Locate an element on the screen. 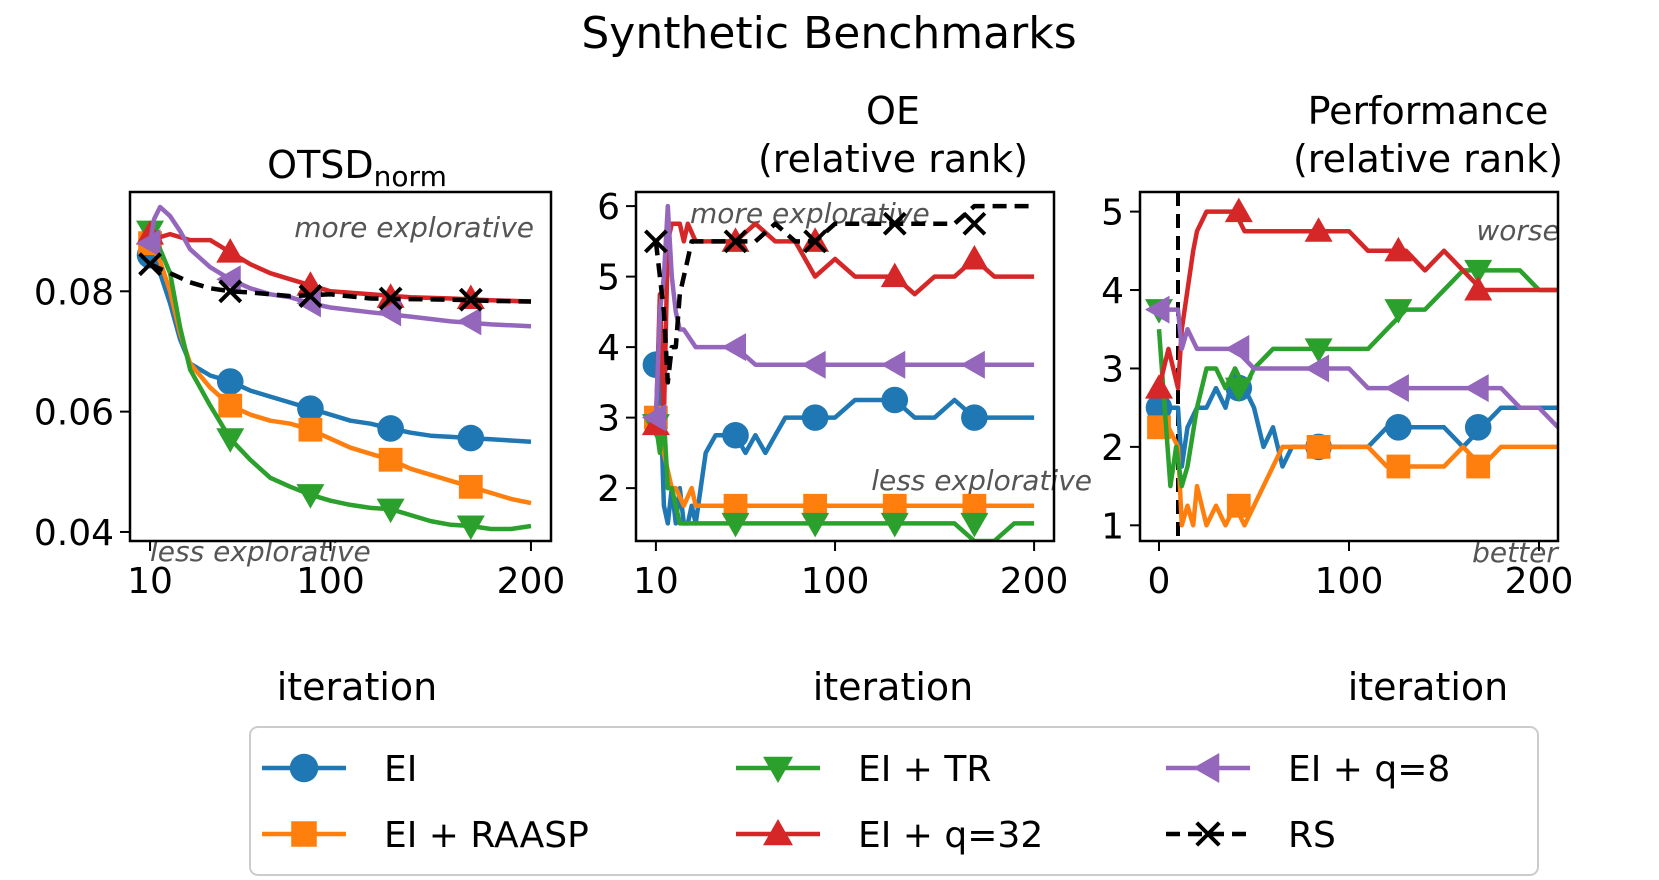 This screenshot has width=1659, height=880. legend-label: EI + RAASP is located at coordinates (486, 835).